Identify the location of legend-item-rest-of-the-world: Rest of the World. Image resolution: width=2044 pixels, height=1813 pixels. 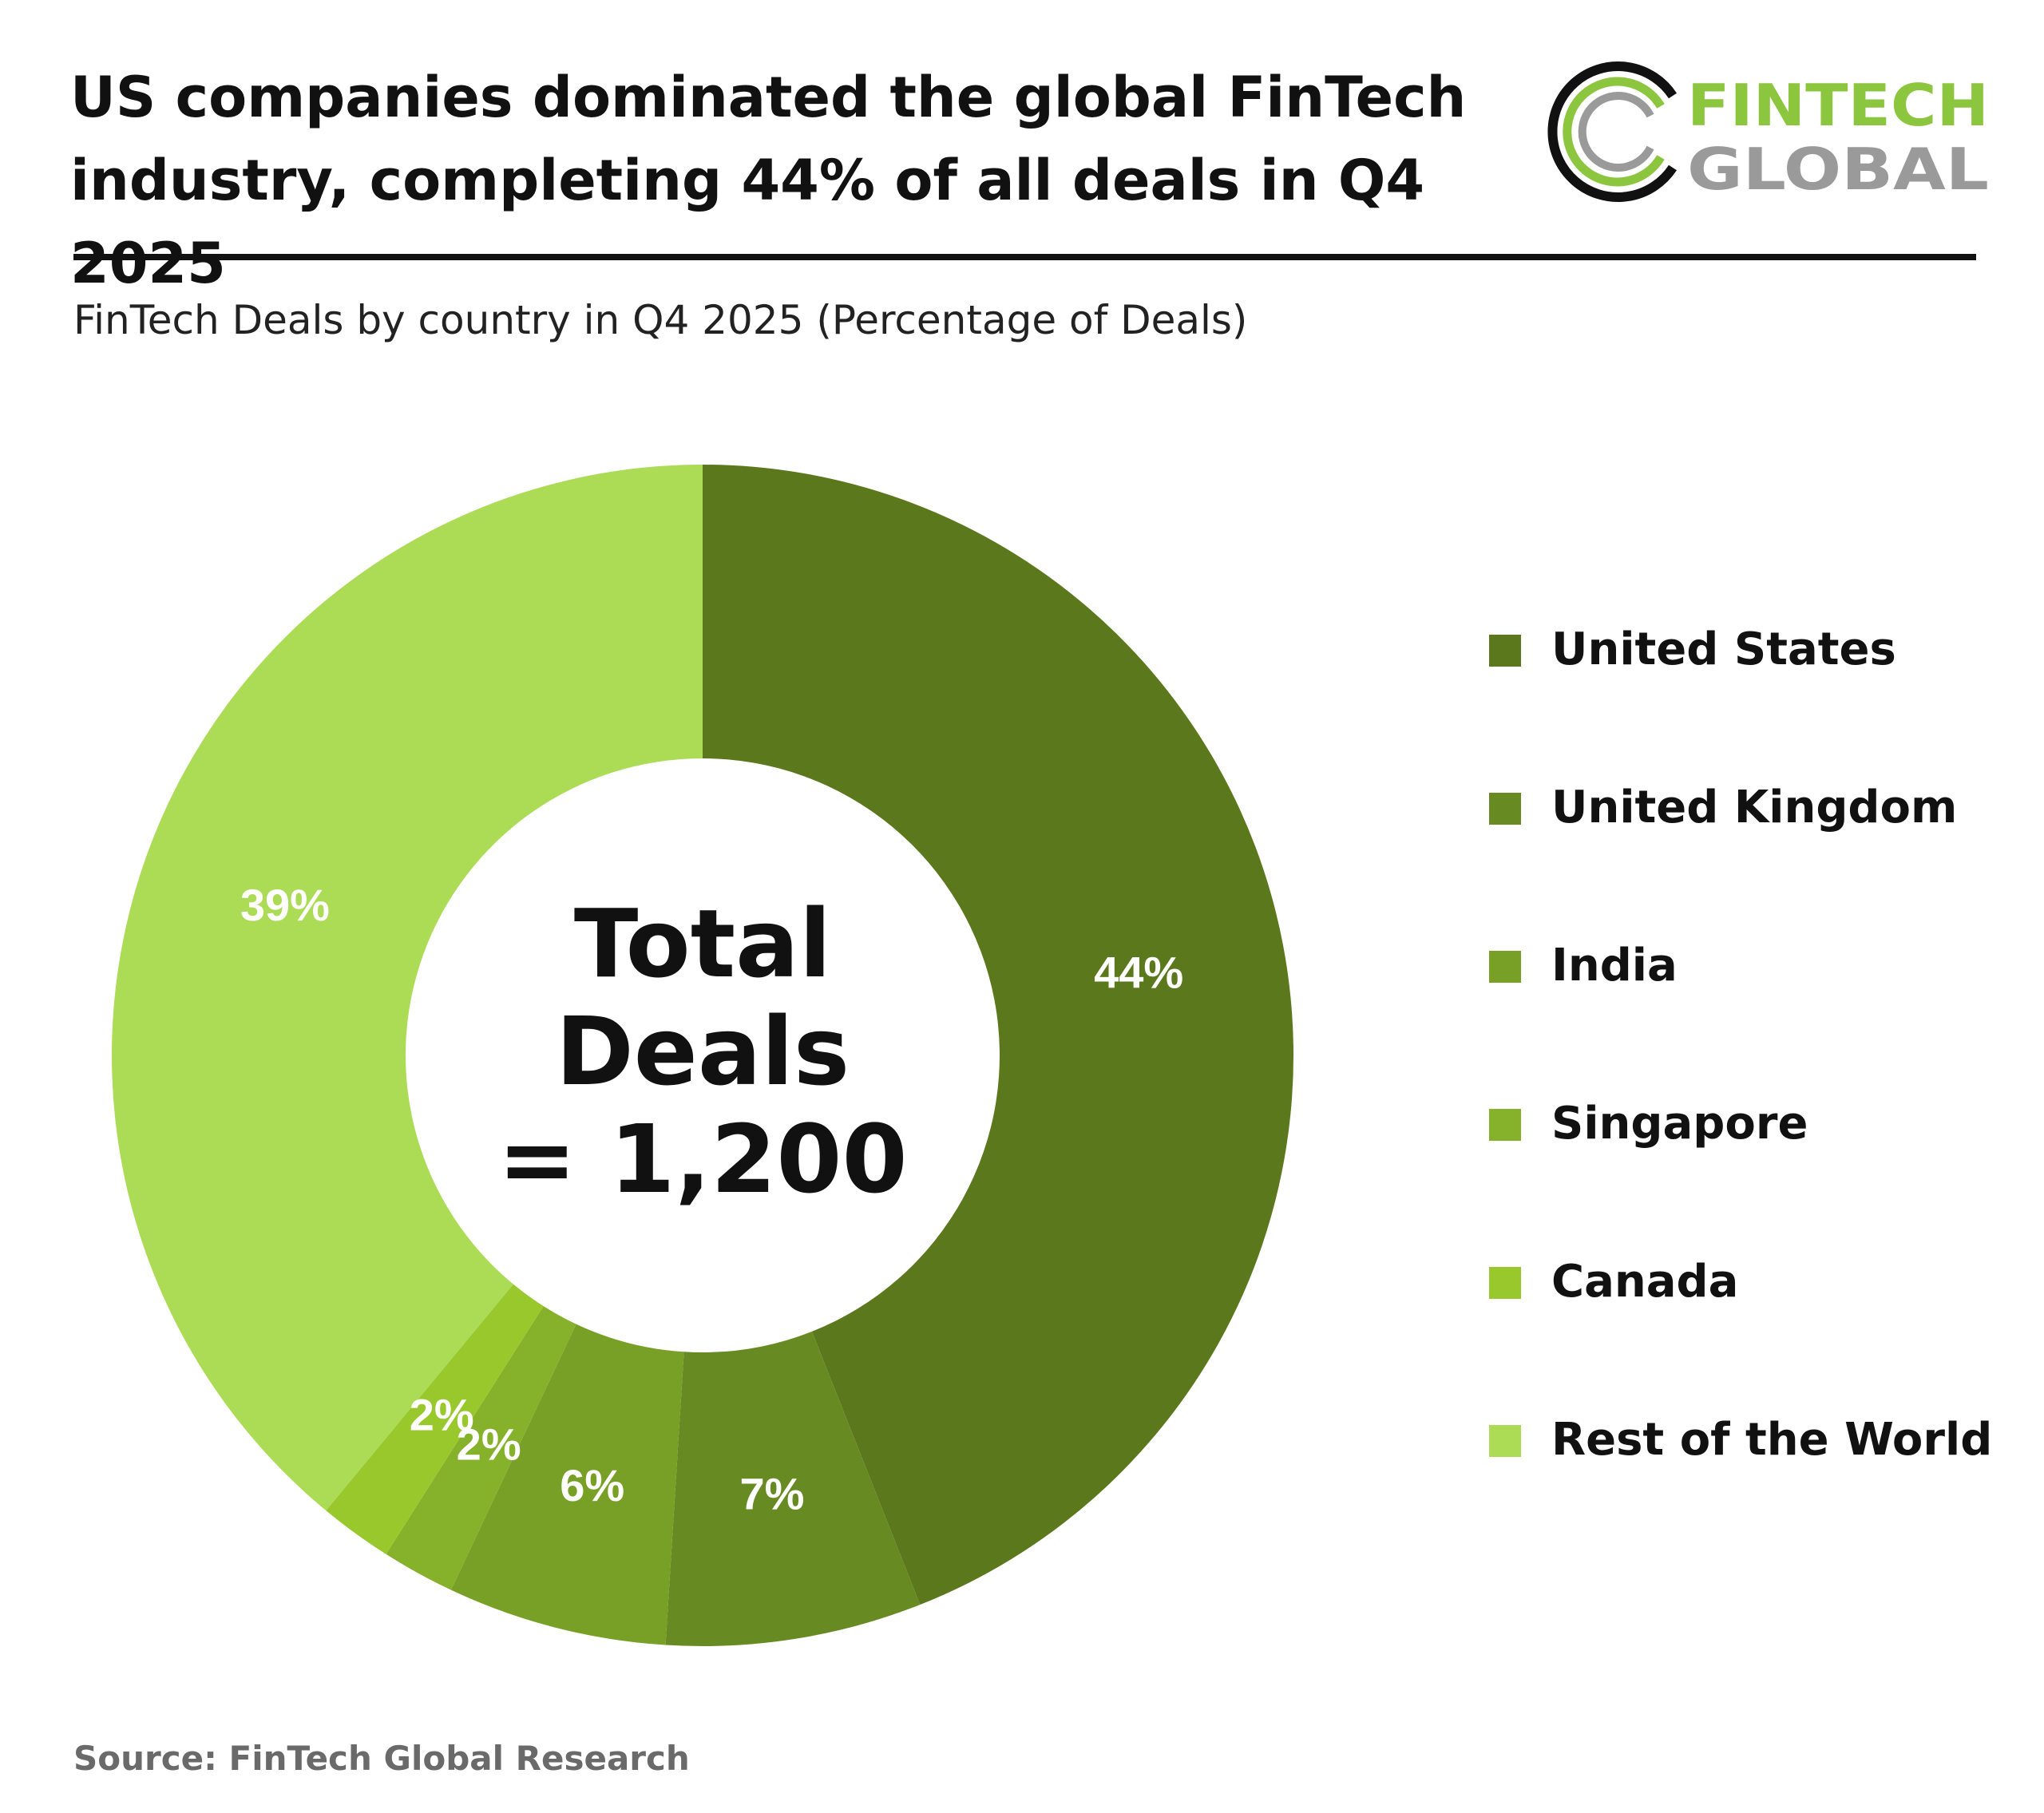
(1752, 1441).